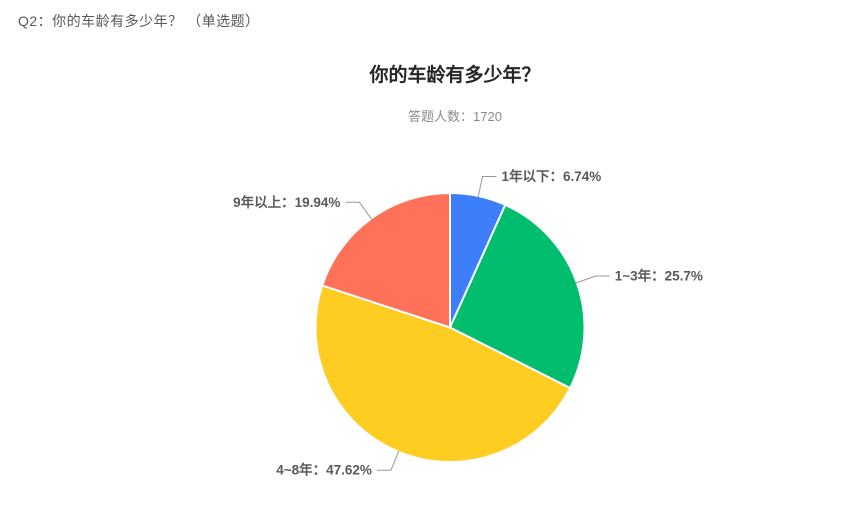  What do you see at coordinates (455, 116) in the screenshot?
I see `respondent-count: 答题人数：1720` at bounding box center [455, 116].